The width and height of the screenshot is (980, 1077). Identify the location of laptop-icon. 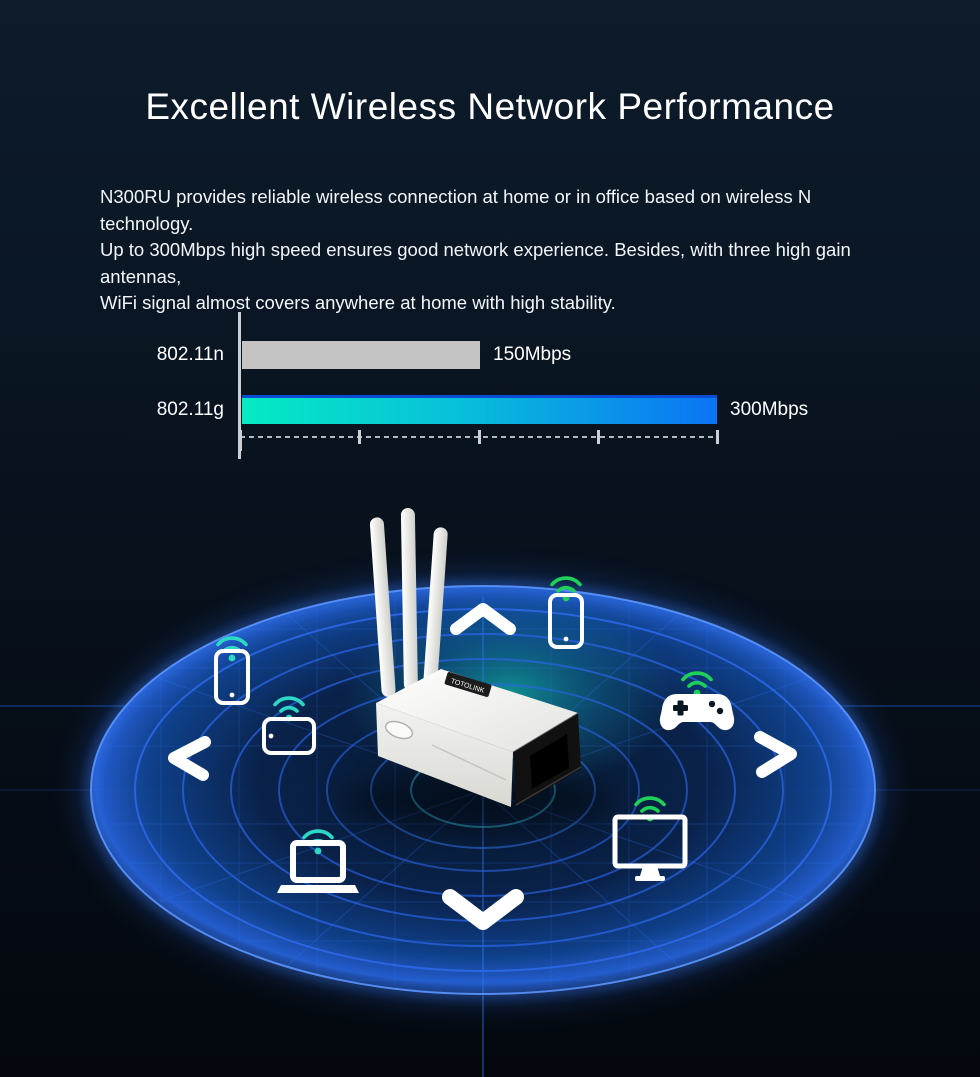
(318, 866).